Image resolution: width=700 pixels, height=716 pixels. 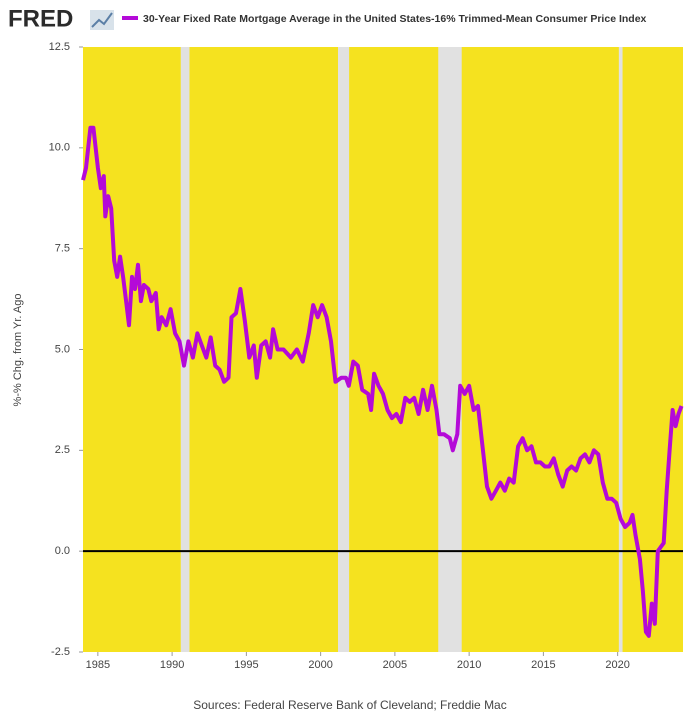 What do you see at coordinates (60, 652) in the screenshot?
I see `y-tick-label: -2.5` at bounding box center [60, 652].